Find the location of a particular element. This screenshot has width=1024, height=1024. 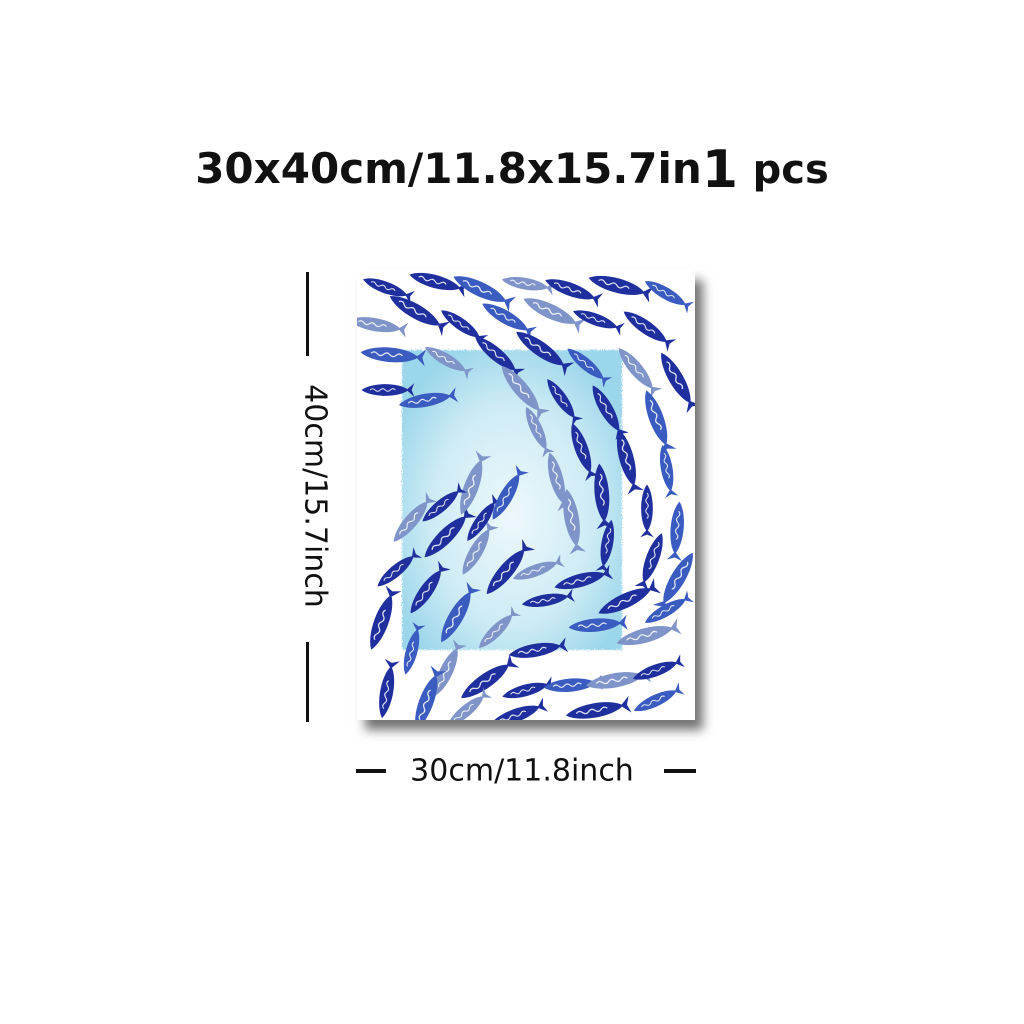

poster-canvas is located at coordinates (526, 495).